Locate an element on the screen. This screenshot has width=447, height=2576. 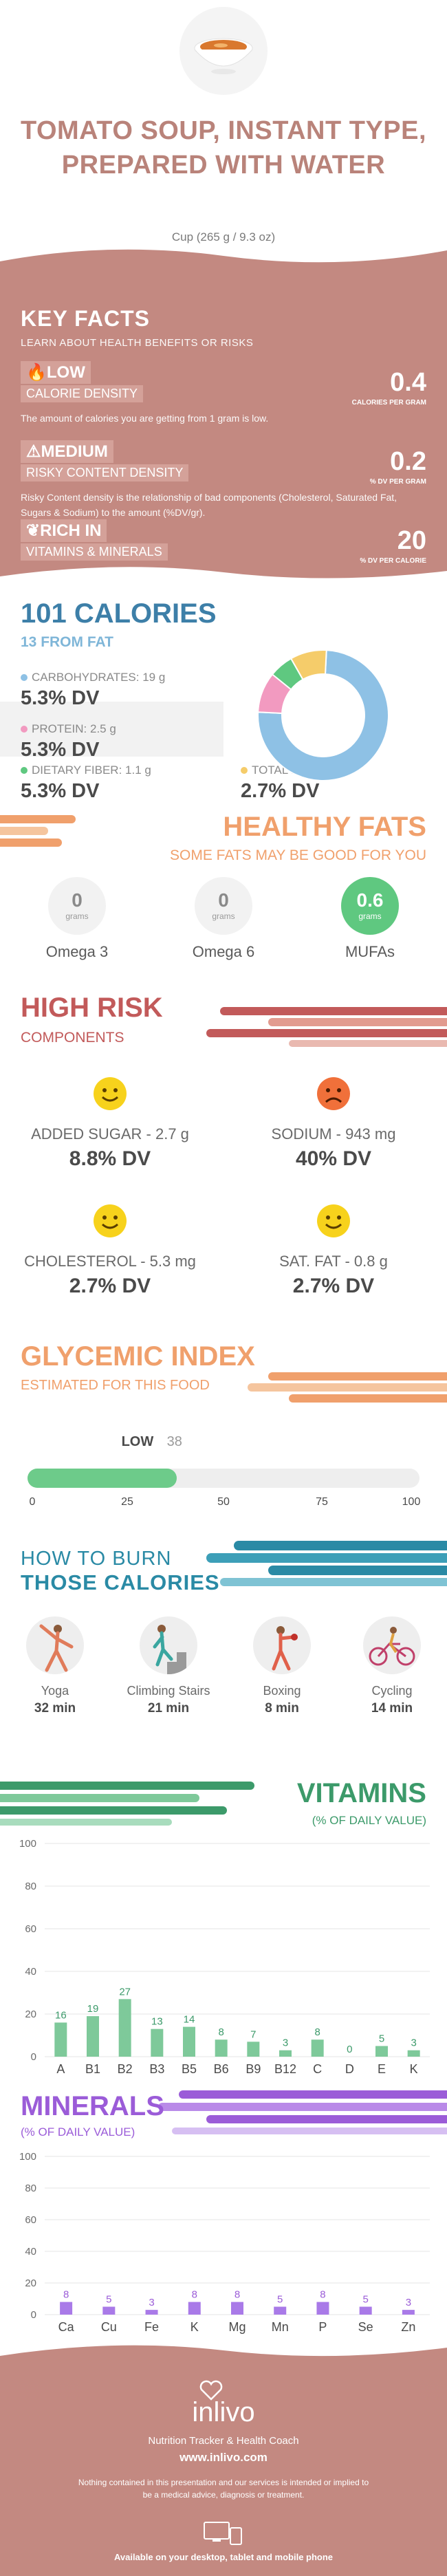
activity-name: Cycling is located at coordinates (392, 1691).